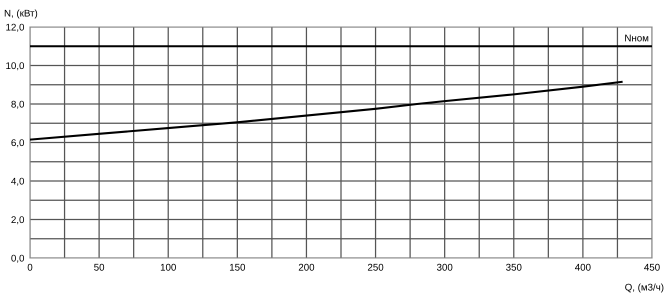 The width and height of the screenshot is (668, 294). What do you see at coordinates (15, 66) in the screenshot?
I see `y-tick-label: 10,0` at bounding box center [15, 66].